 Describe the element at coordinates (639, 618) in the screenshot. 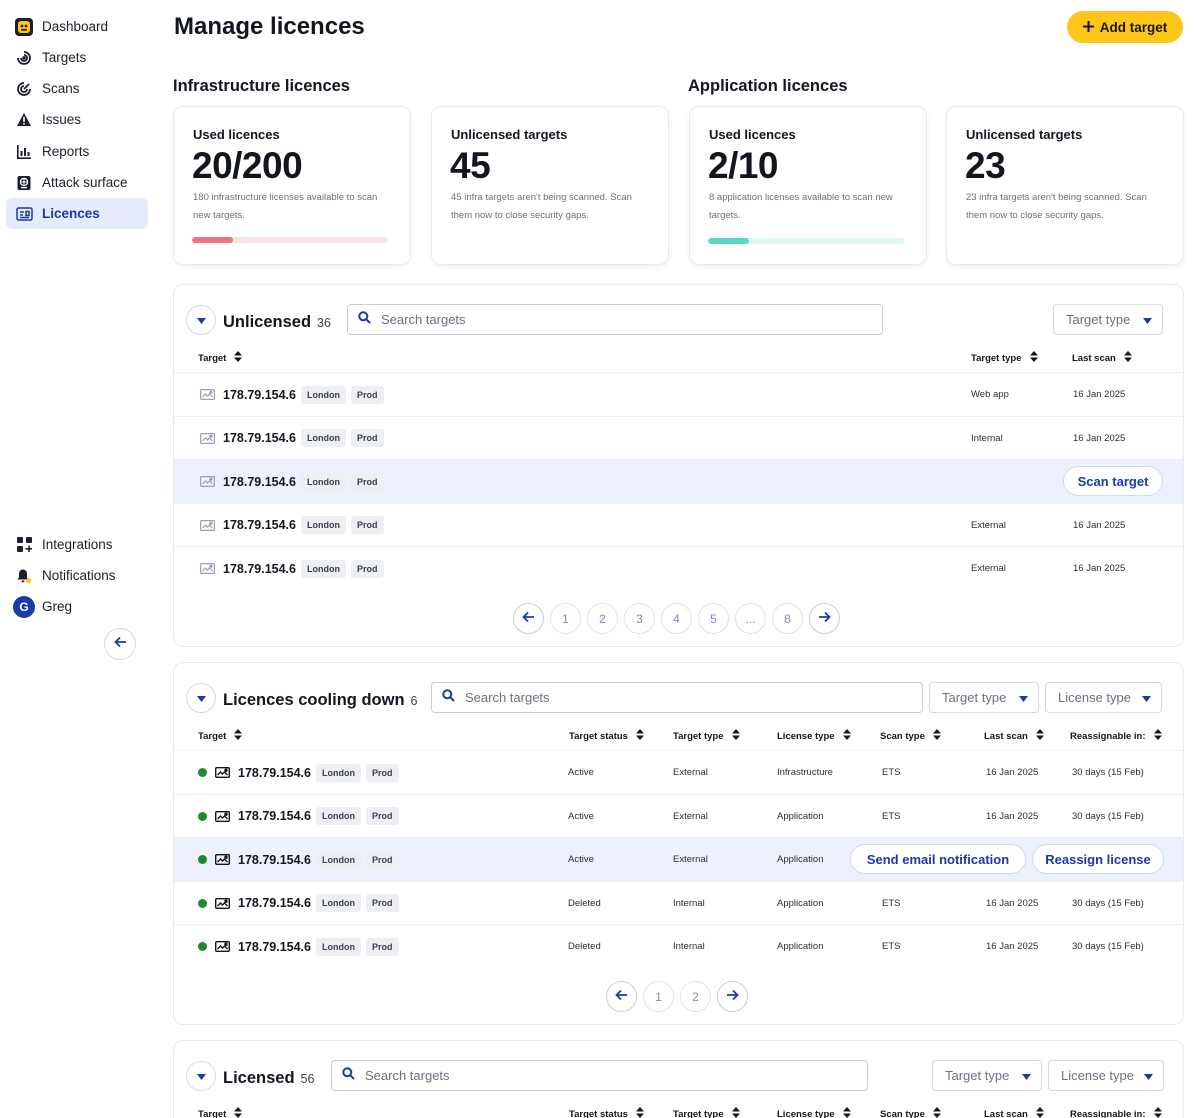

I see `page-button: 3` at that location.